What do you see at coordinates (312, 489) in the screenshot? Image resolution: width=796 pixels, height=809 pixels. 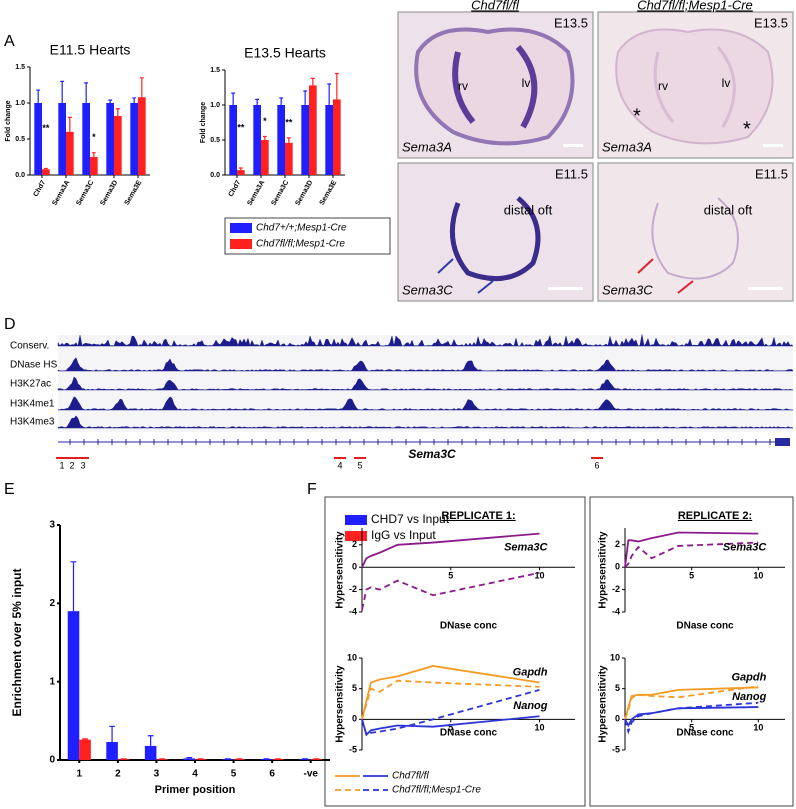 I see `panel-letter: F` at bounding box center [312, 489].